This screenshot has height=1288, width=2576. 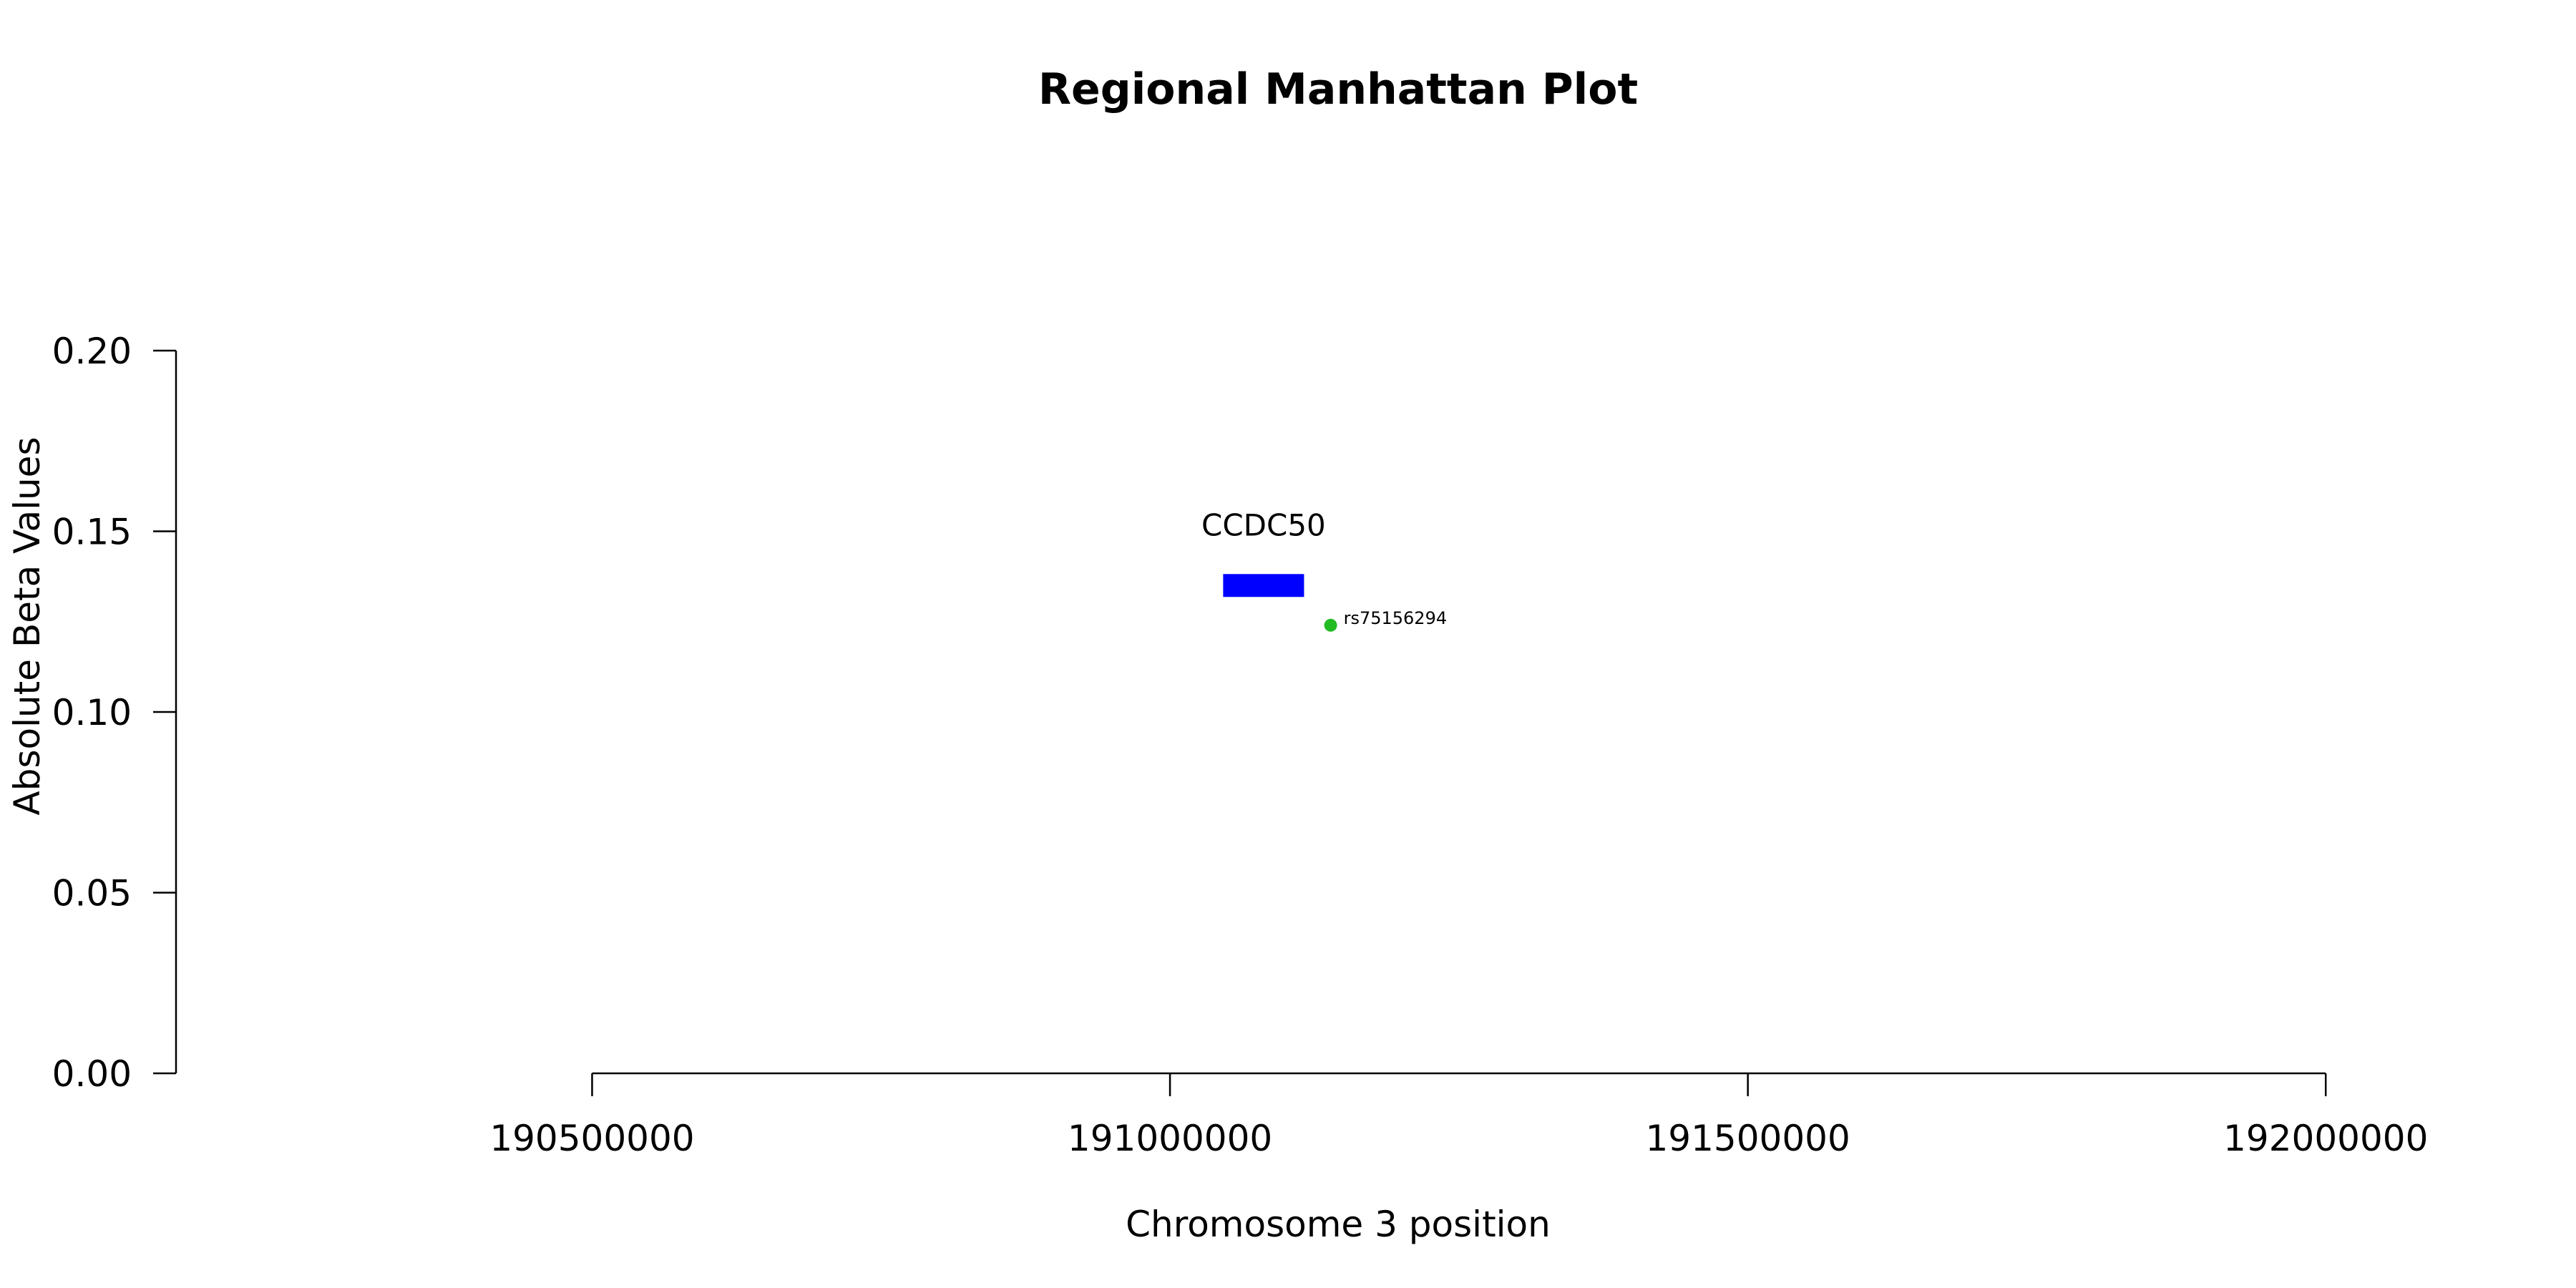 I want to click on y-tick-label: 0.00, so click(x=92, y=1074).